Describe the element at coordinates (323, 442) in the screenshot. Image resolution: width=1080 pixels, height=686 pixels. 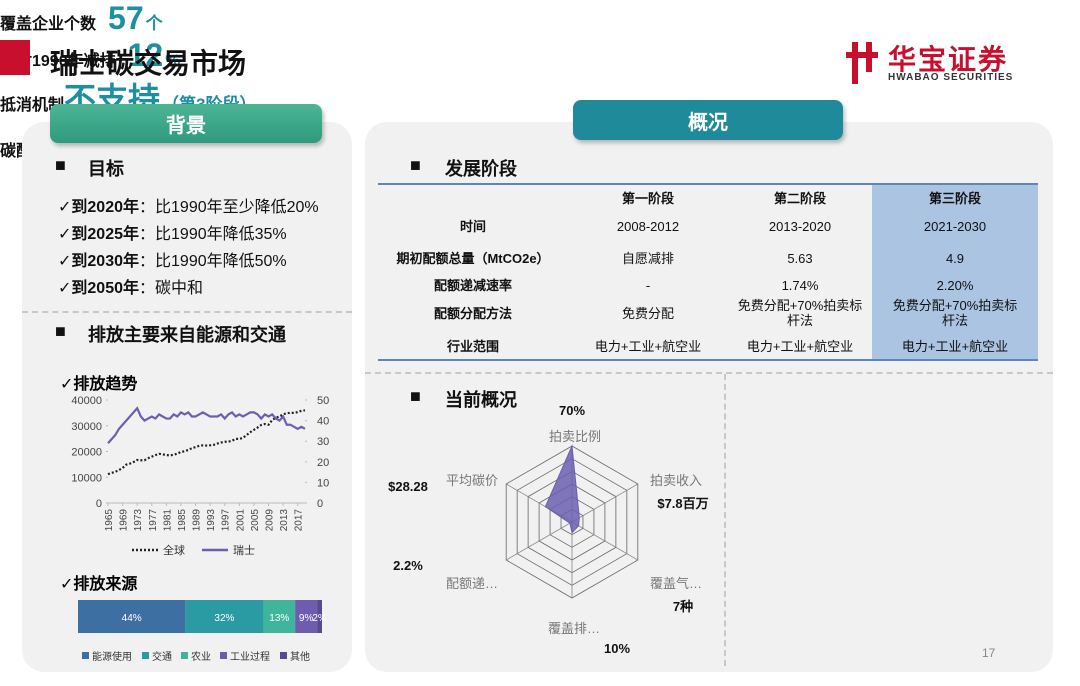
I see `y2-tick-label: 30` at that location.